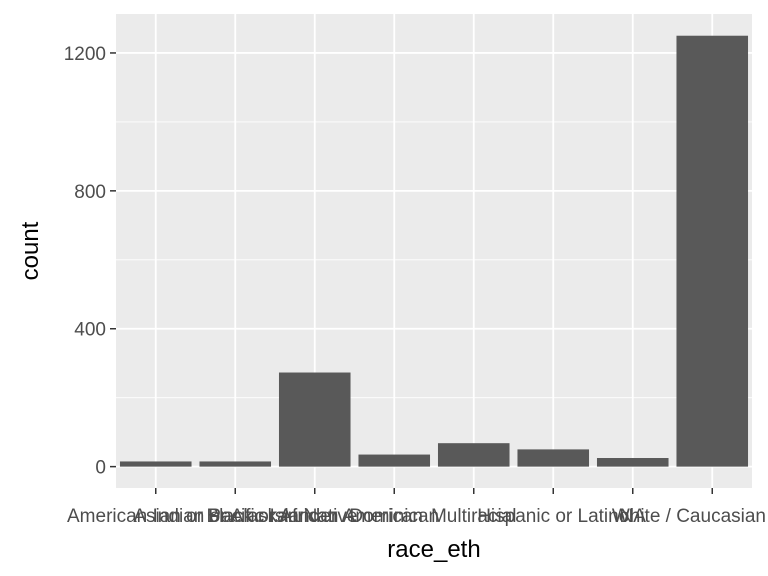 The image size is (768, 576). What do you see at coordinates (85, 54) in the screenshot?
I see `y-tick-label: 1200` at bounding box center [85, 54].